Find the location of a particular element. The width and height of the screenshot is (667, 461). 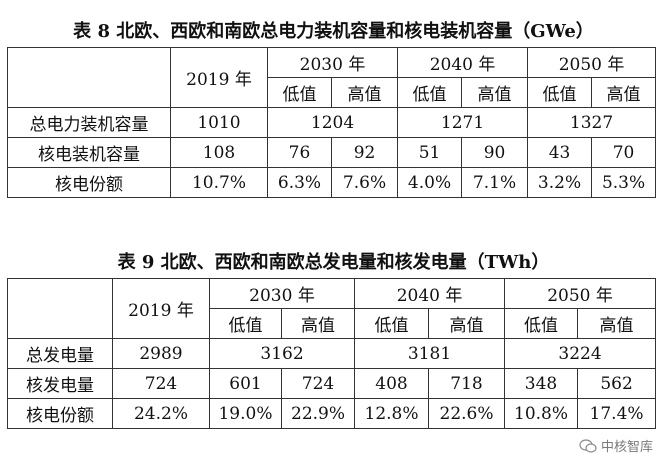

cell-2030-low: 19.0% is located at coordinates (245, 413).